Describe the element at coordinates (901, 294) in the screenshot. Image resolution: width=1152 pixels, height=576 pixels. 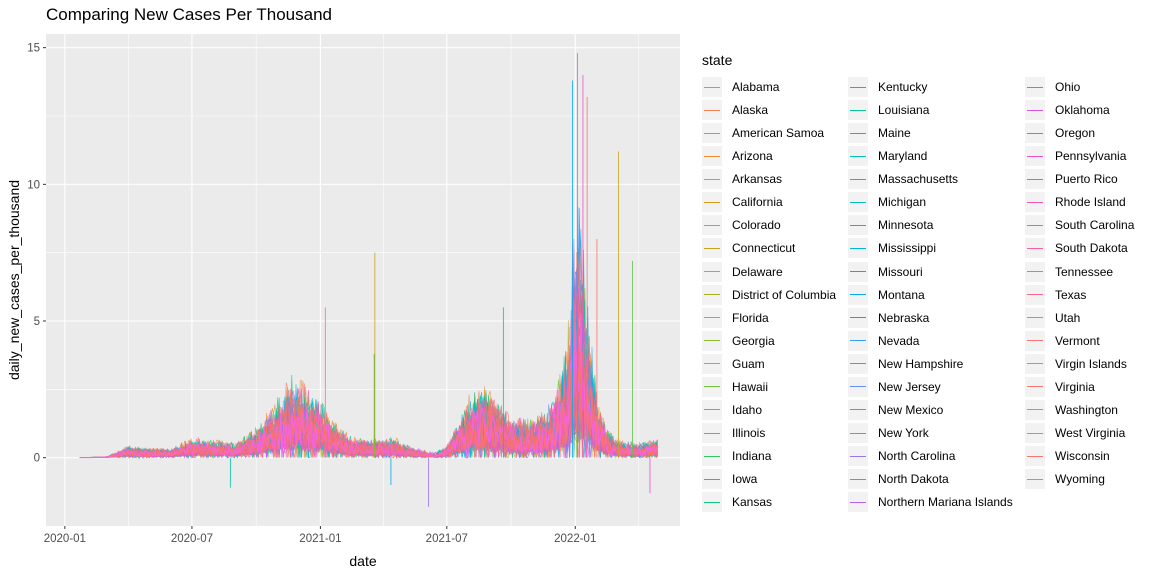
I see `legend-label: Montana` at that location.